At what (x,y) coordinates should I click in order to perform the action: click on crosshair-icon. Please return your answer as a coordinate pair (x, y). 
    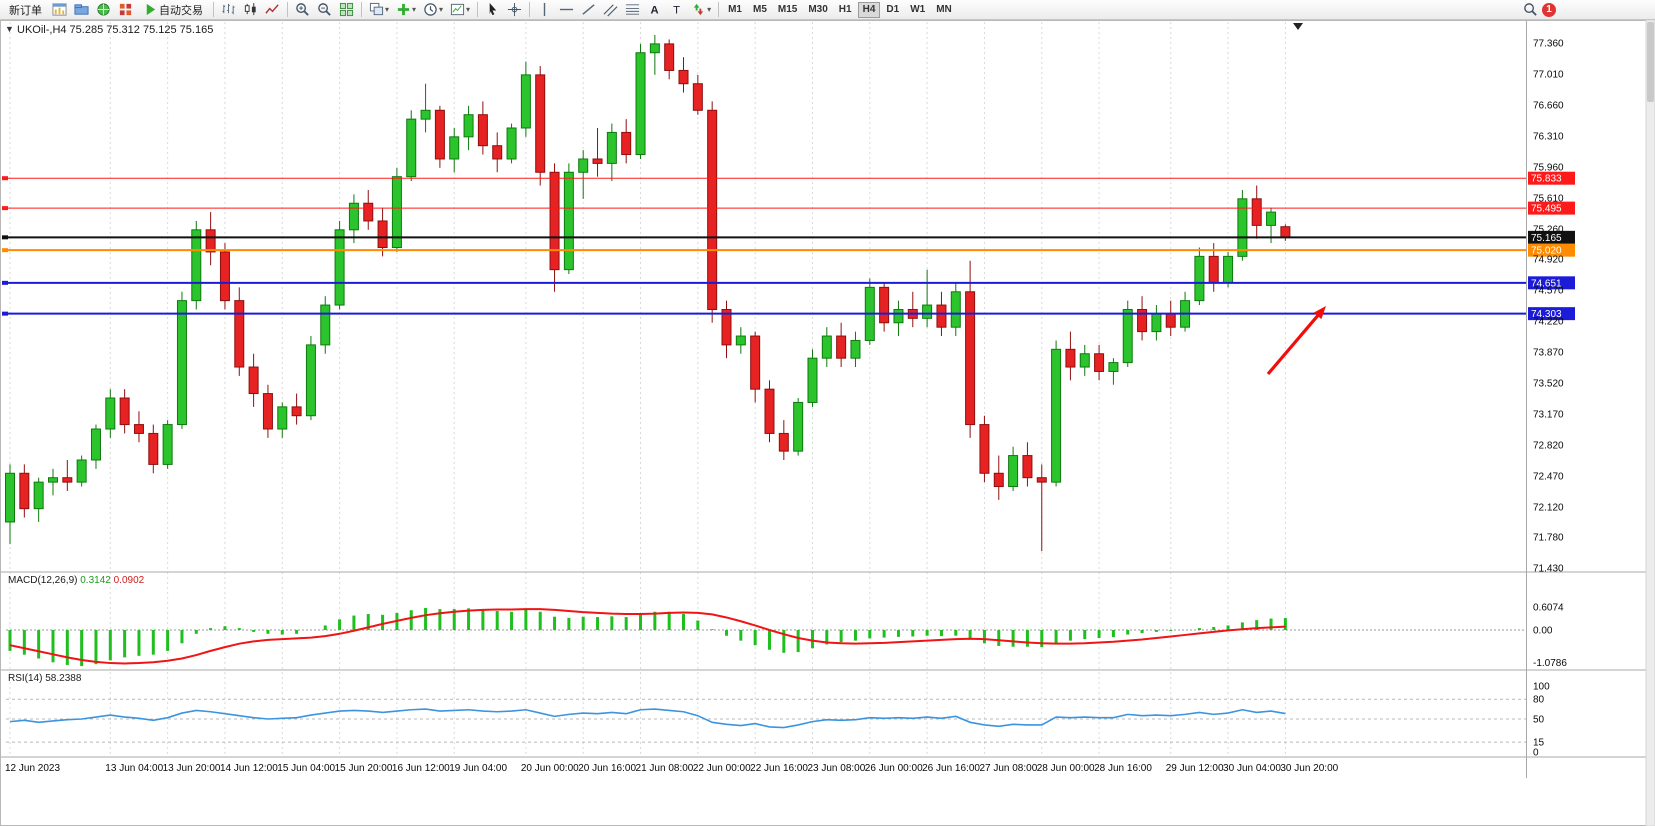
    Looking at the image, I should click on (515, 9).